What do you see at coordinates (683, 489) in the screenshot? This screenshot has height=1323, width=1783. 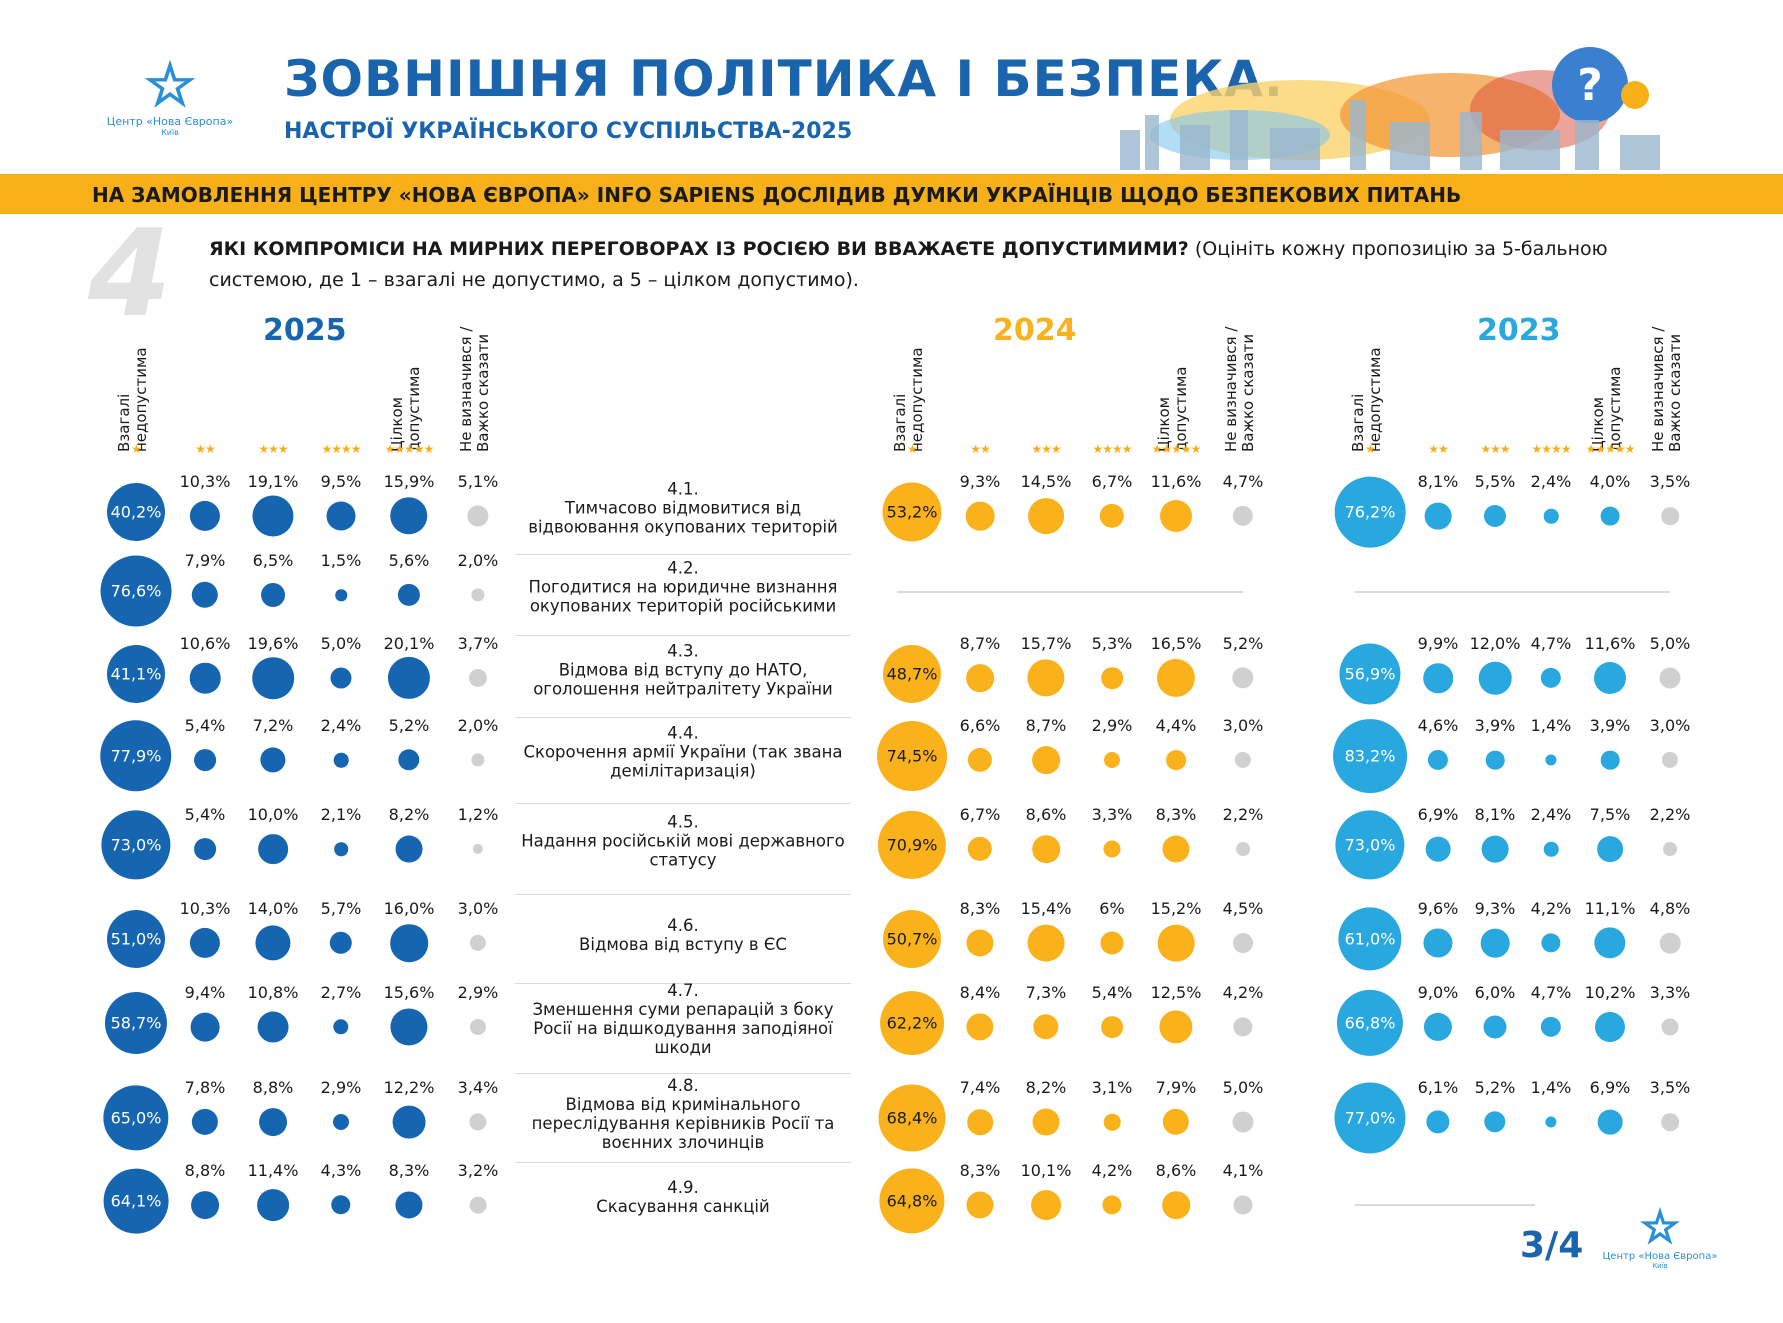 I see `proposal-number: 4.1.` at bounding box center [683, 489].